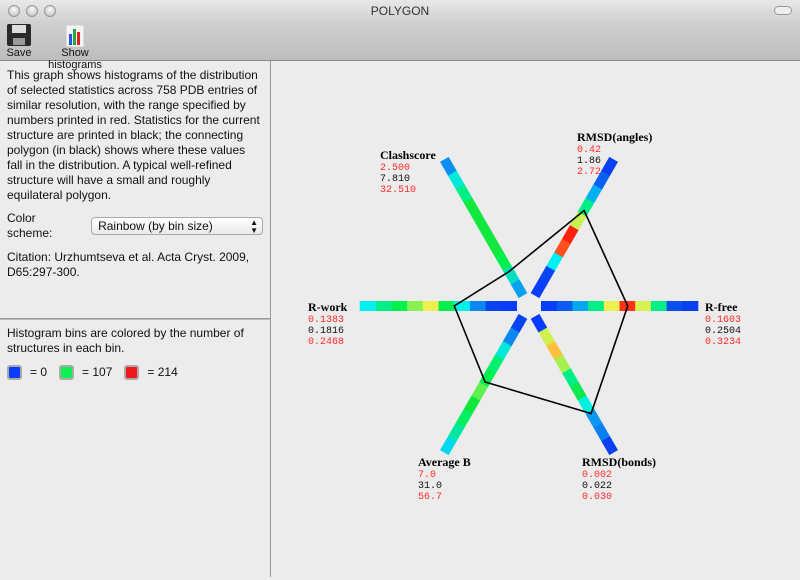 This screenshot has height=580, width=800. What do you see at coordinates (723, 342) in the screenshot?
I see `axis-max: 0.3234` at bounding box center [723, 342].